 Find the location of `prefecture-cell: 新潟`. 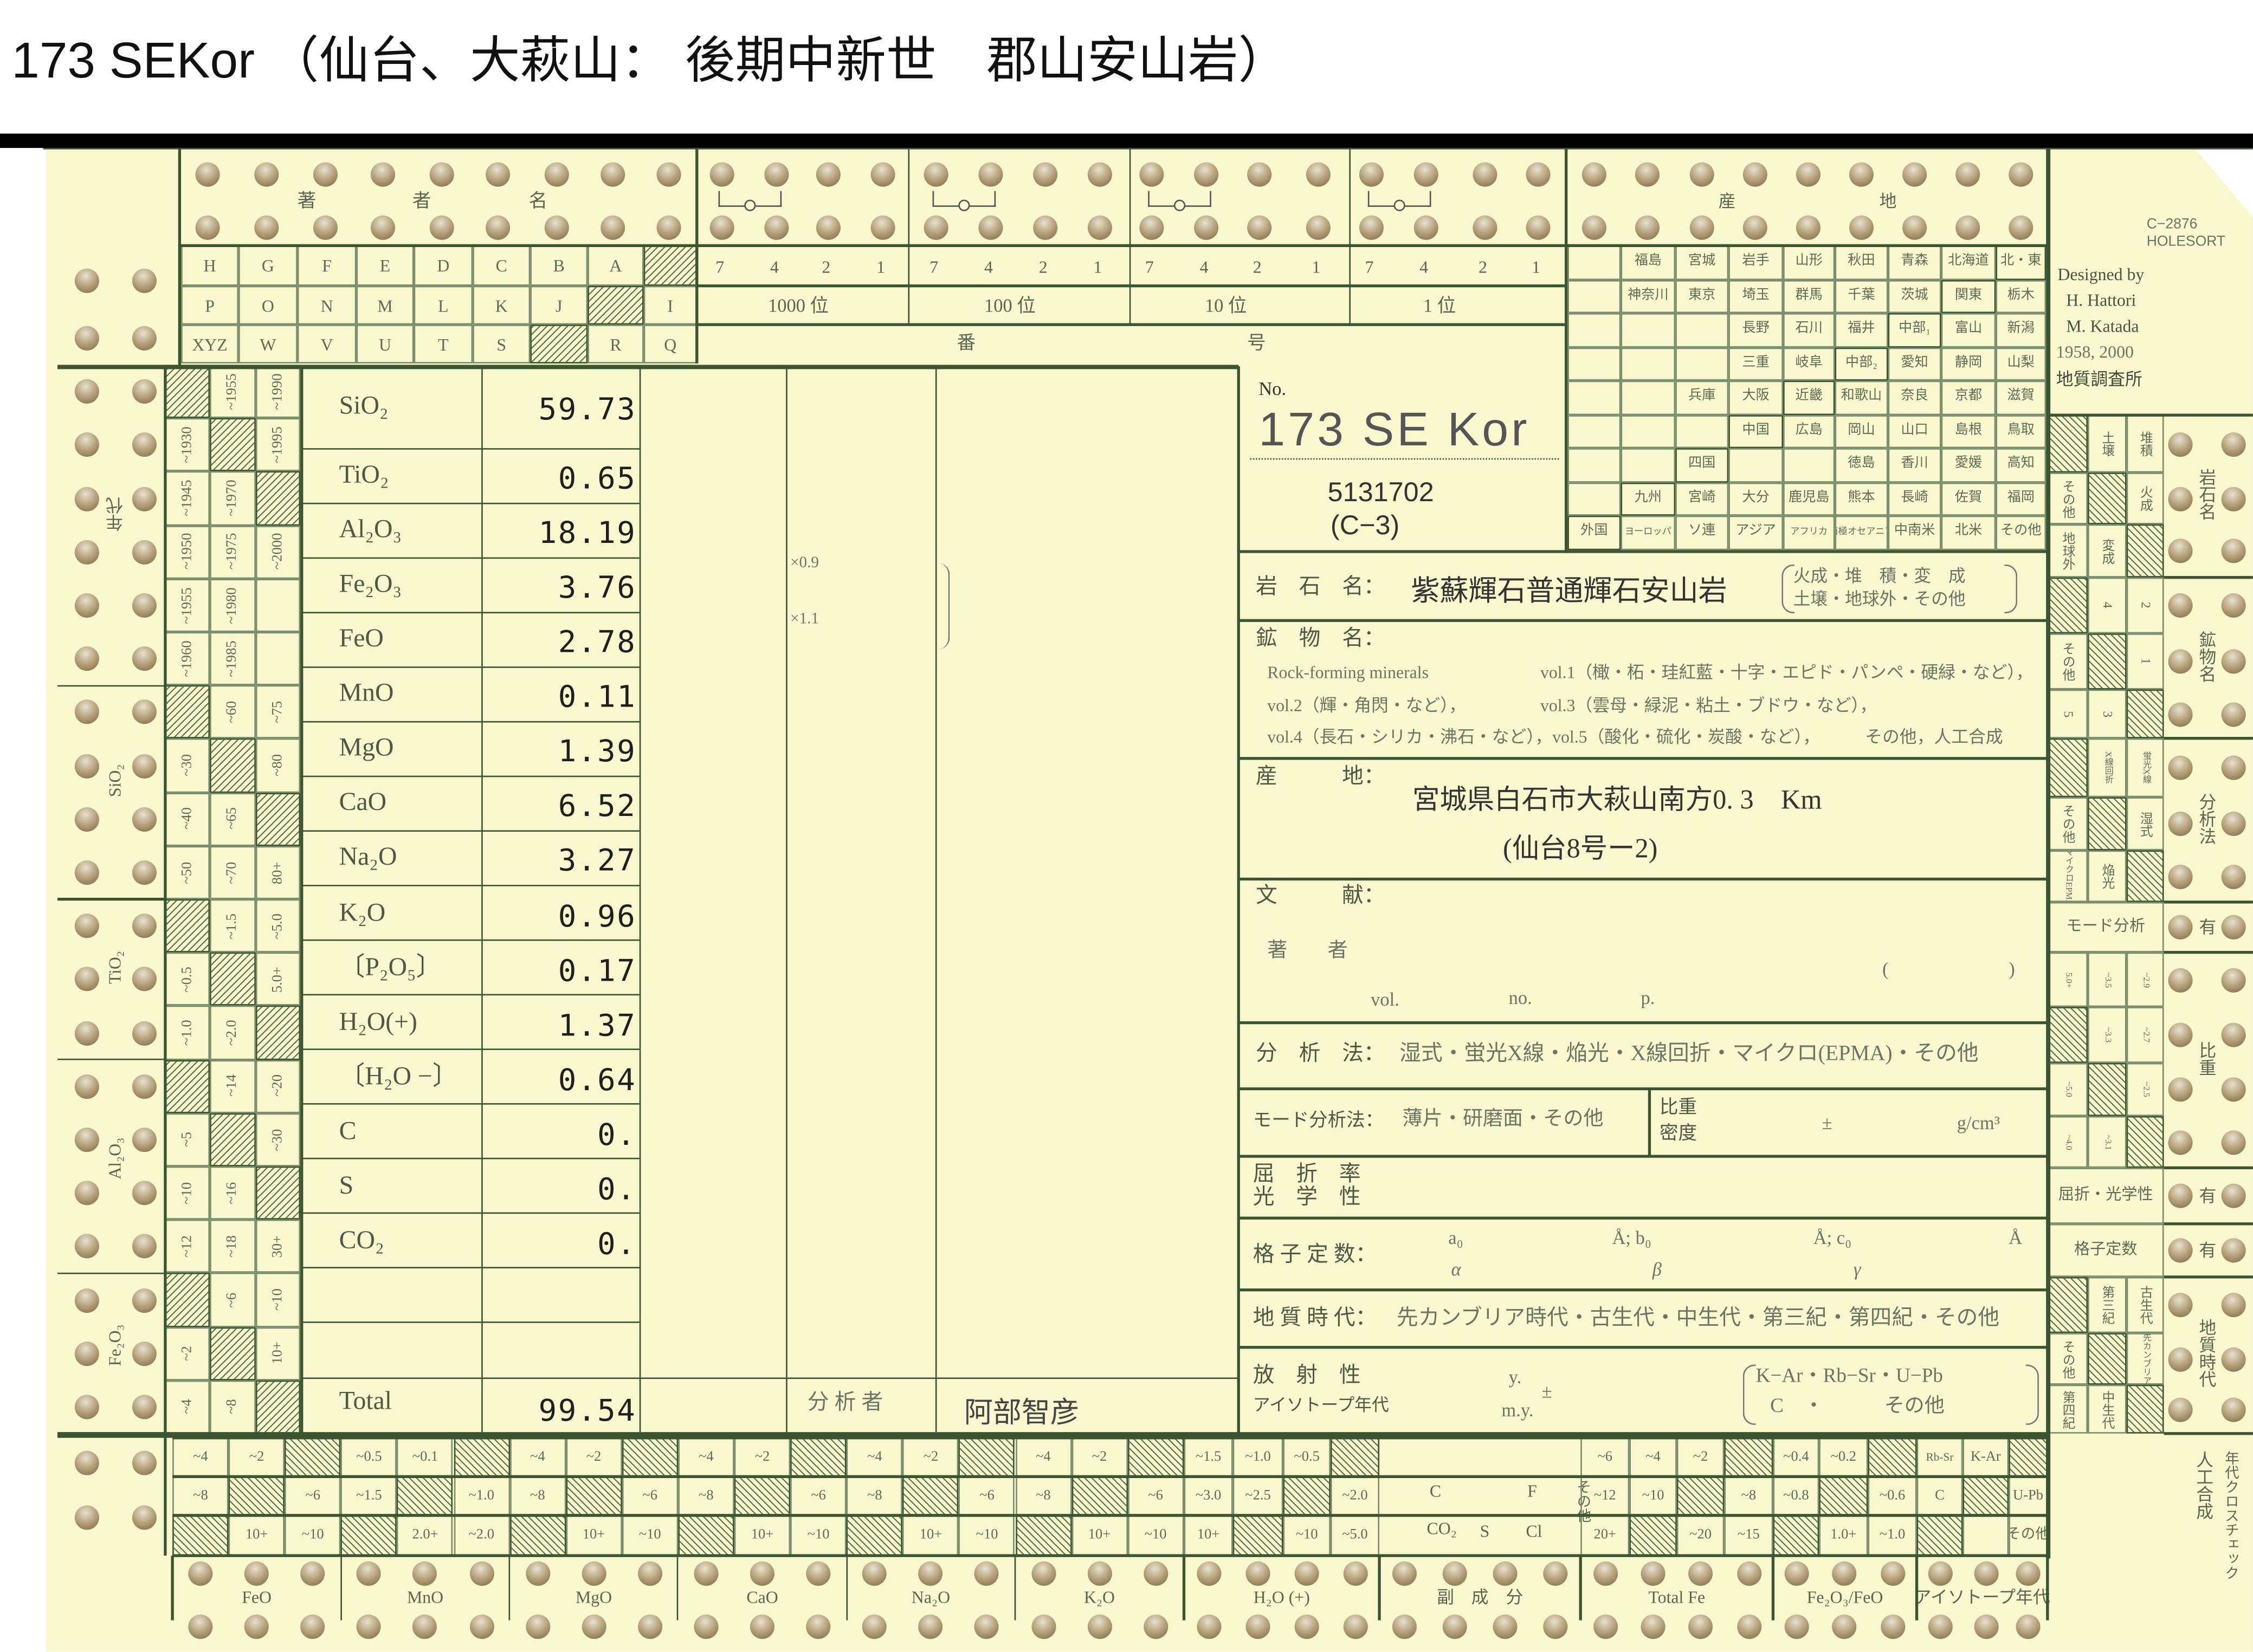

prefecture-cell: 新潟 is located at coordinates (2021, 330).